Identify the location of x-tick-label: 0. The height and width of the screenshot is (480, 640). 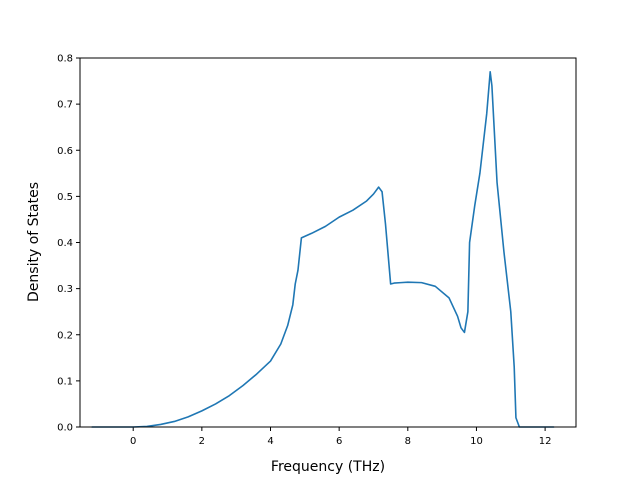
(133, 441).